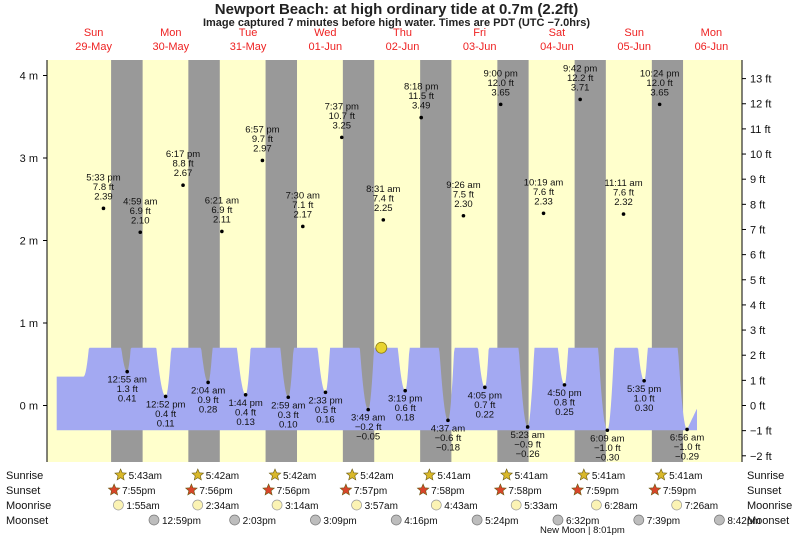 The image size is (793, 538). I want to click on extreme-time: 1:44 pm, so click(245, 403).